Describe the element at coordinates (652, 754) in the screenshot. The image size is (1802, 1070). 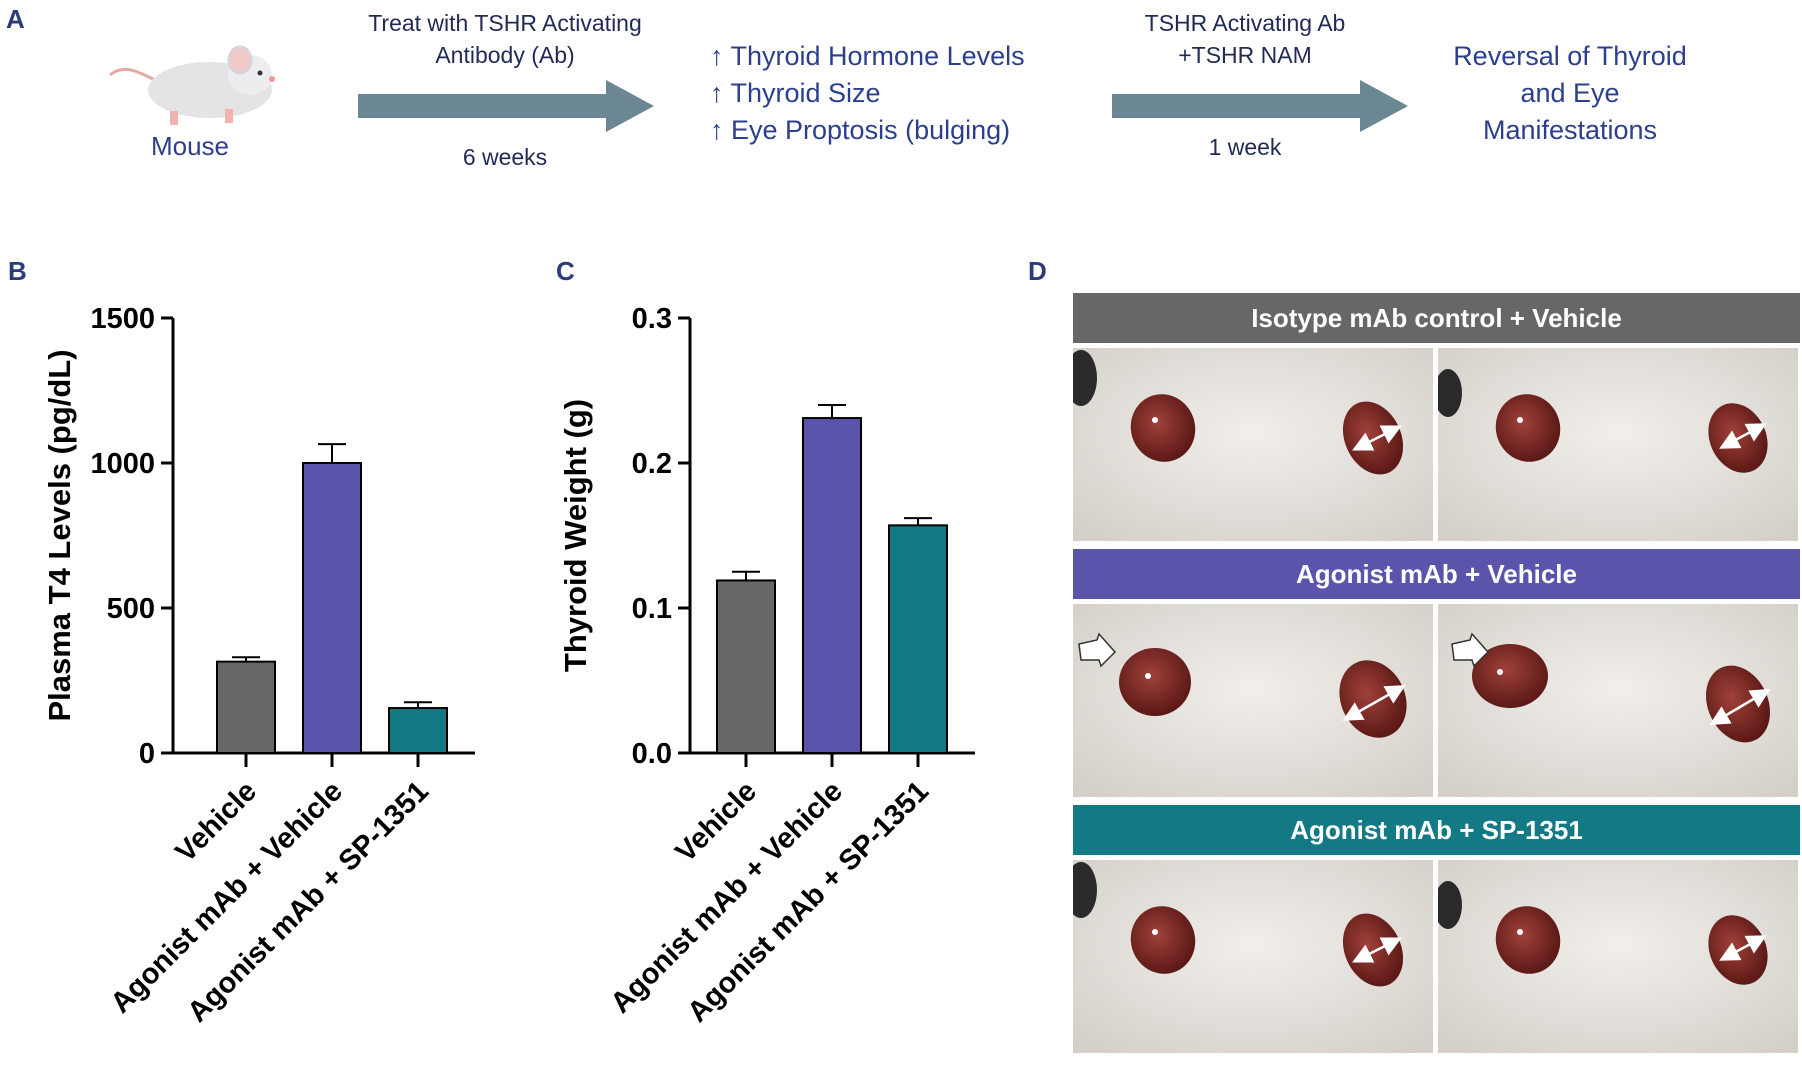
I see `y-tick-label: 0.0` at that location.